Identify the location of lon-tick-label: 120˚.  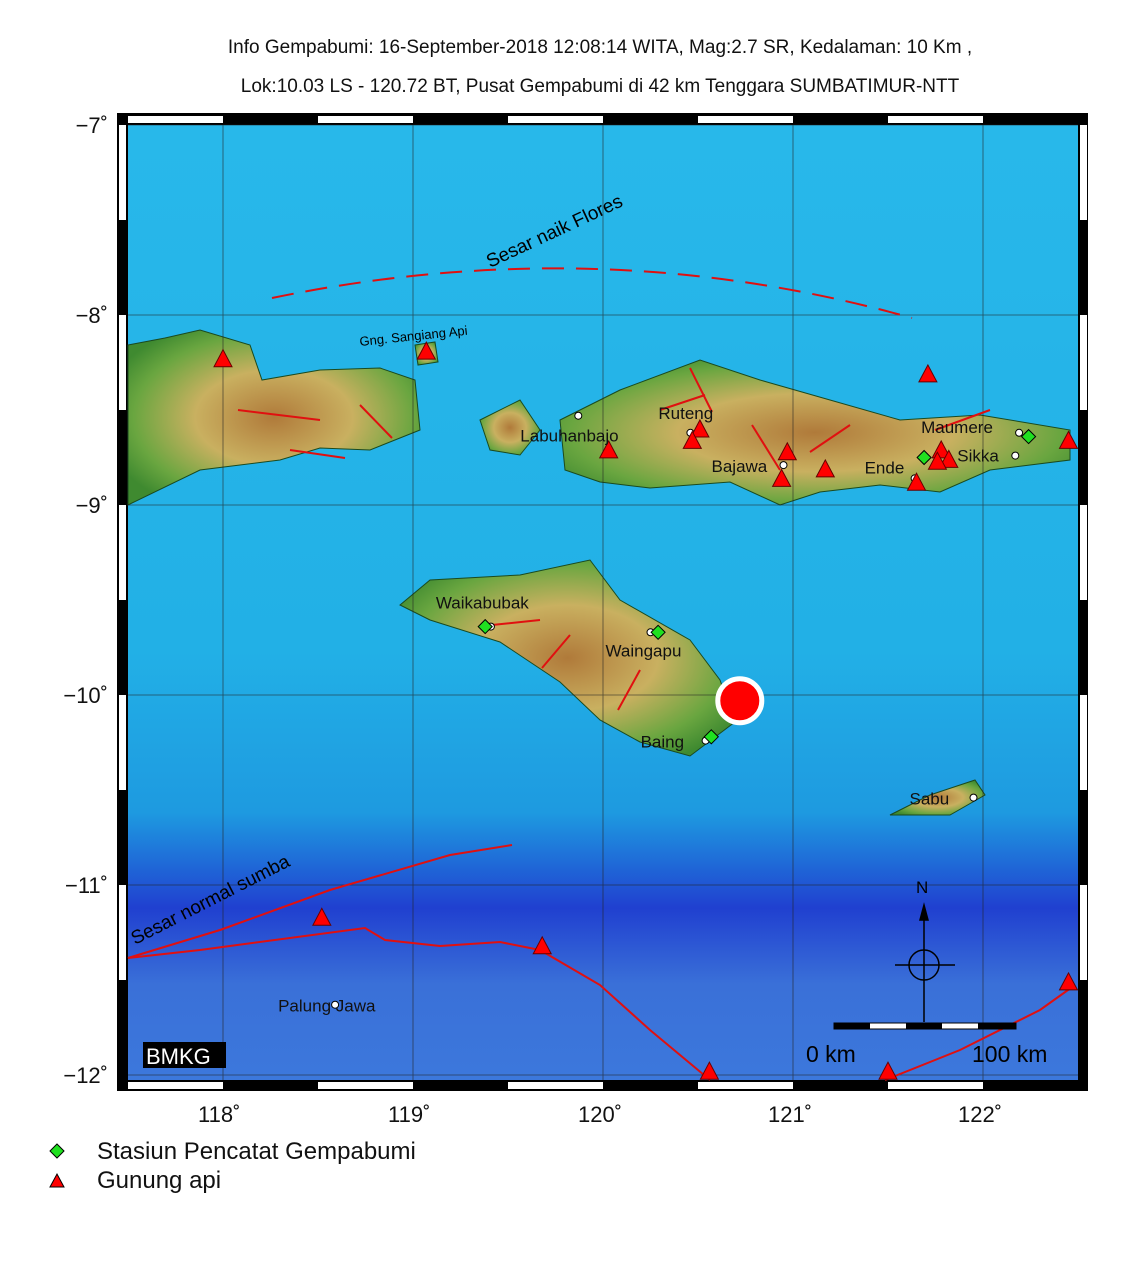
(600, 1114).